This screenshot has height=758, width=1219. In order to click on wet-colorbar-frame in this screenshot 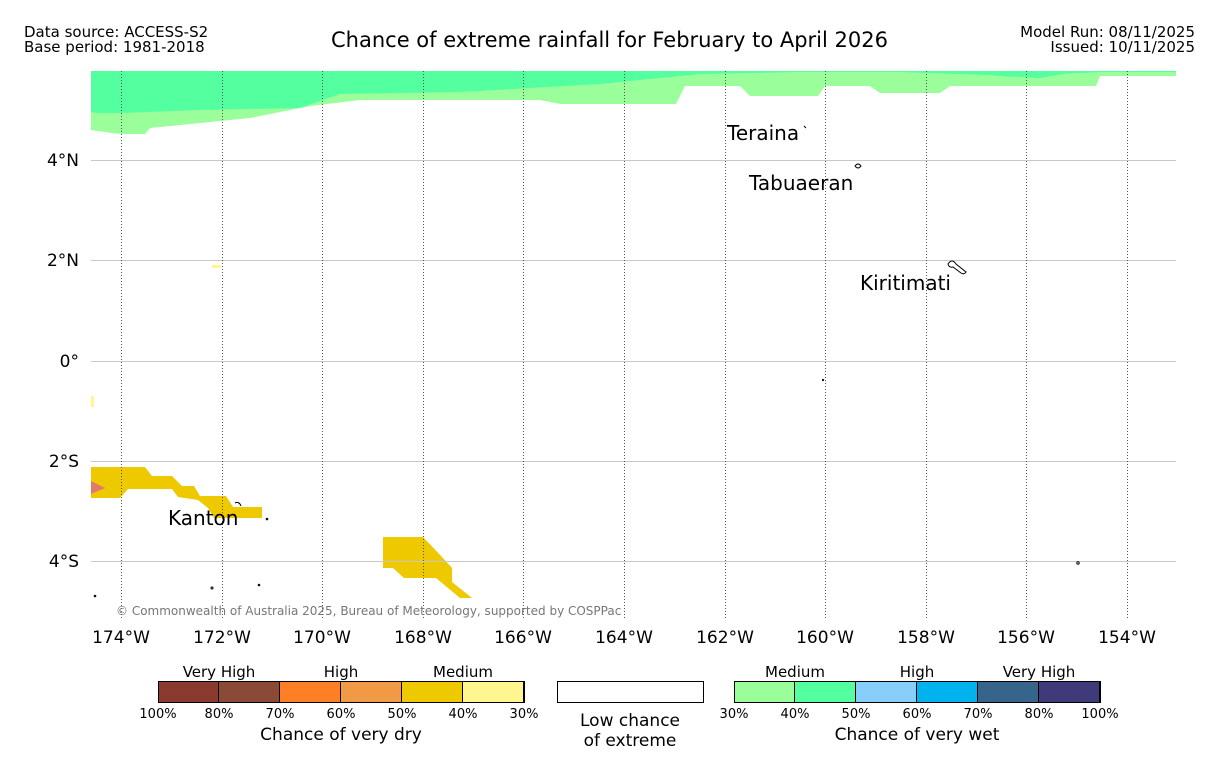, I will do `click(917, 692)`.